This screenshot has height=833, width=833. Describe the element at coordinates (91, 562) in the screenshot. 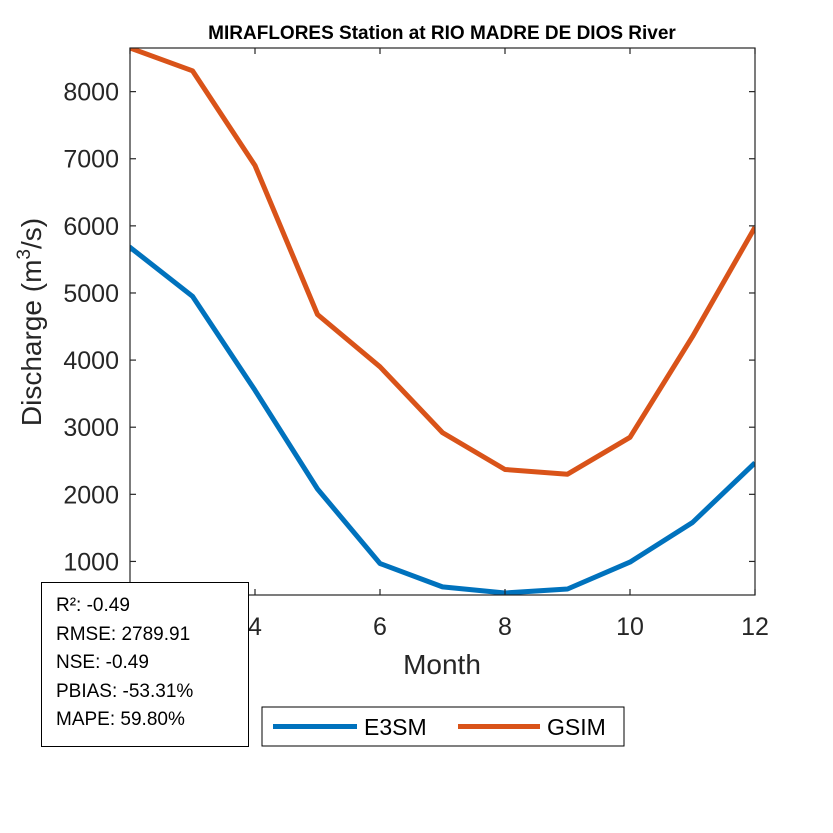

I see `y-tick-label: 1000` at that location.